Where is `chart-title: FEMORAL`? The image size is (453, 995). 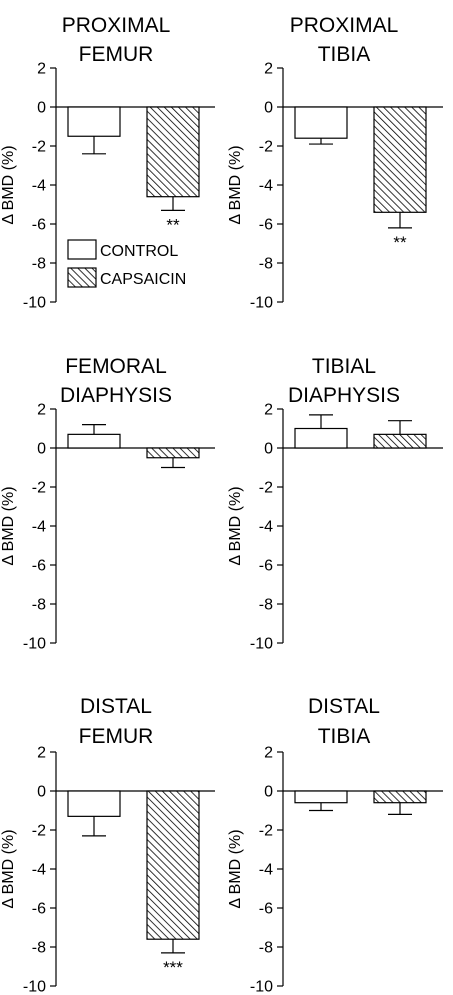
chart-title: FEMORAL is located at coordinates (116, 366).